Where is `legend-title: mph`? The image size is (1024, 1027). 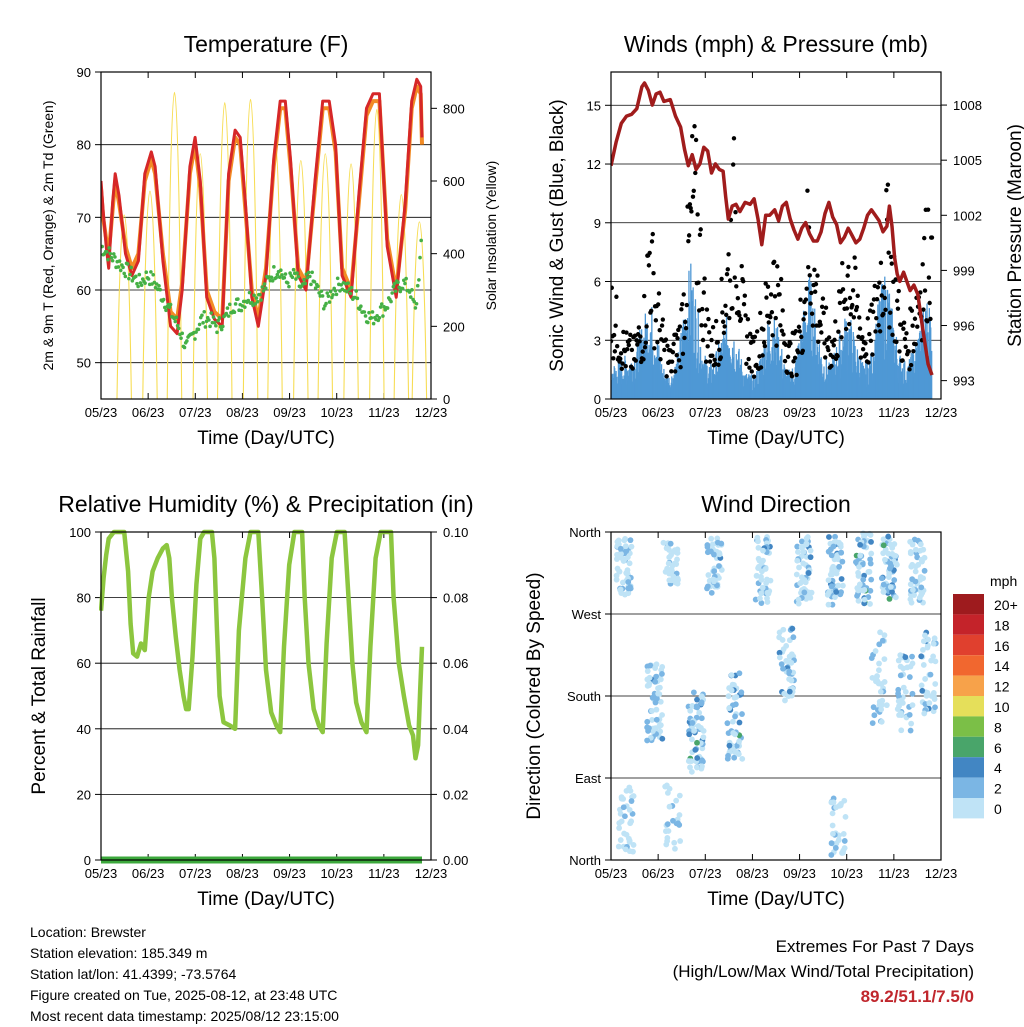 legend-title: mph is located at coordinates (1003, 581).